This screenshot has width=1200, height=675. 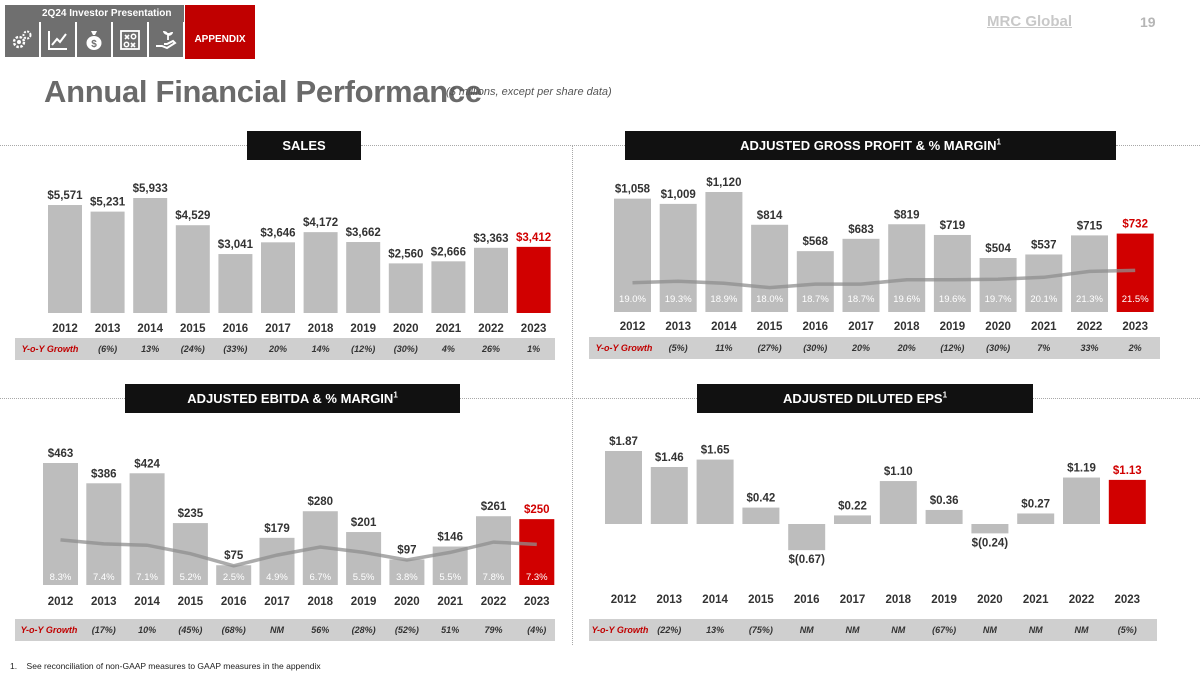 I want to click on year-label-2017: 2017, so click(x=861, y=327).